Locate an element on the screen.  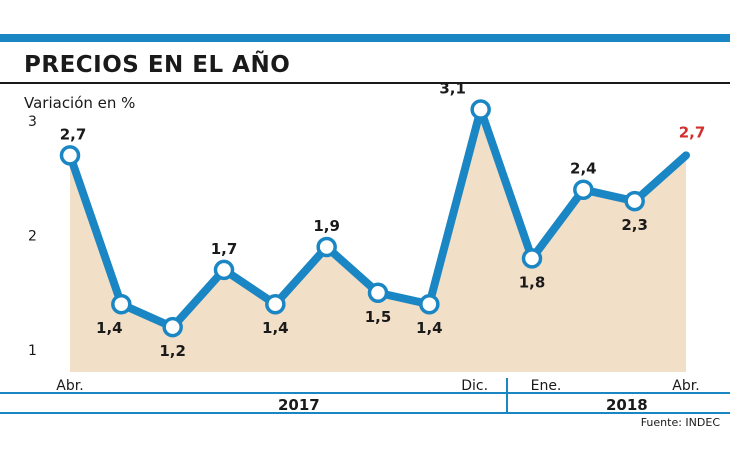
y-axis-ticks: 1 2 3 is located at coordinates (32, 236).